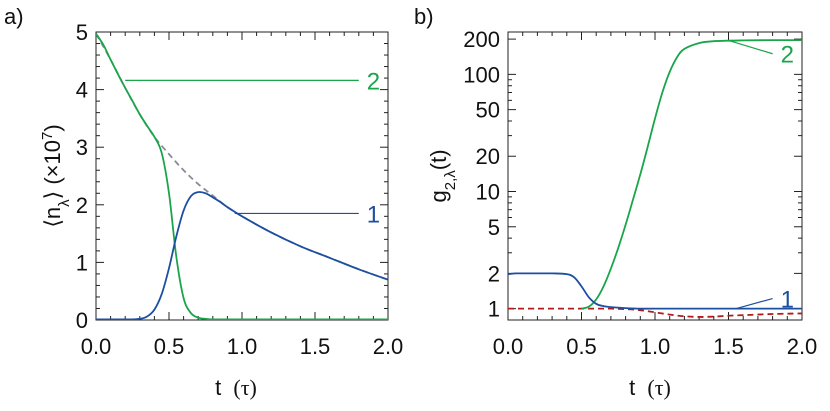  I want to click on panel-b-xlabel: t (τ), so click(650, 387).